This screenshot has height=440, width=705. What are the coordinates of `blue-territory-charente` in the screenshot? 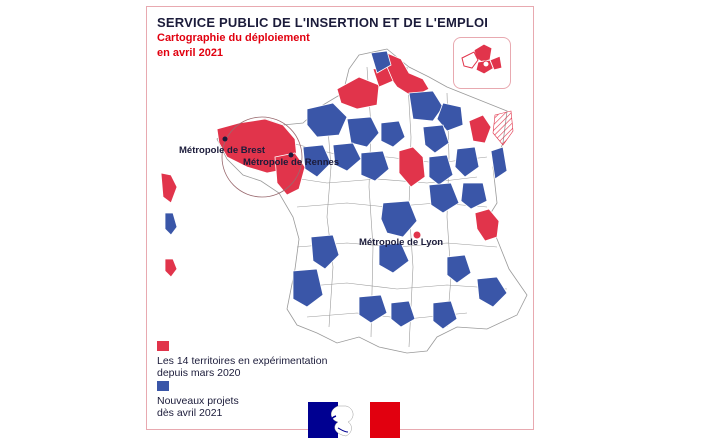 It's located at (325, 252).